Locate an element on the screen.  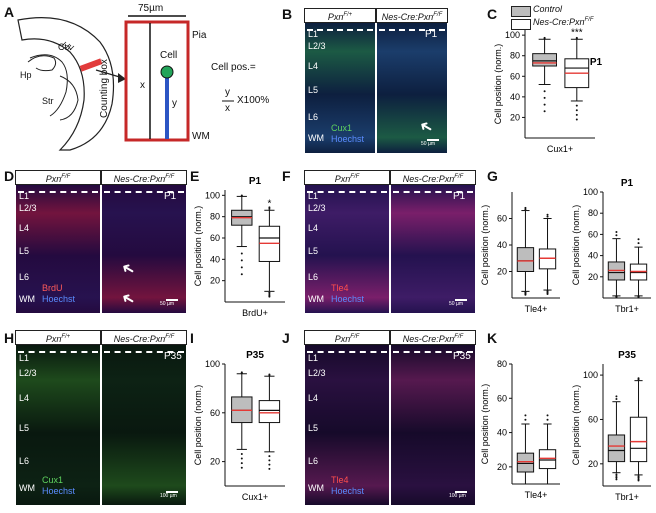
outlier-I-0-lo1 is located at coordinates (241, 458).